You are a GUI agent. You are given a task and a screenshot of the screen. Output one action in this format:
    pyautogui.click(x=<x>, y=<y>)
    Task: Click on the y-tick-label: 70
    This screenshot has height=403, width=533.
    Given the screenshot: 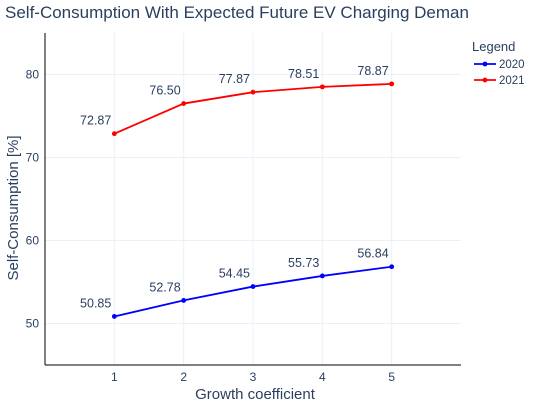 What is the action you would take?
    pyautogui.click(x=33, y=158)
    